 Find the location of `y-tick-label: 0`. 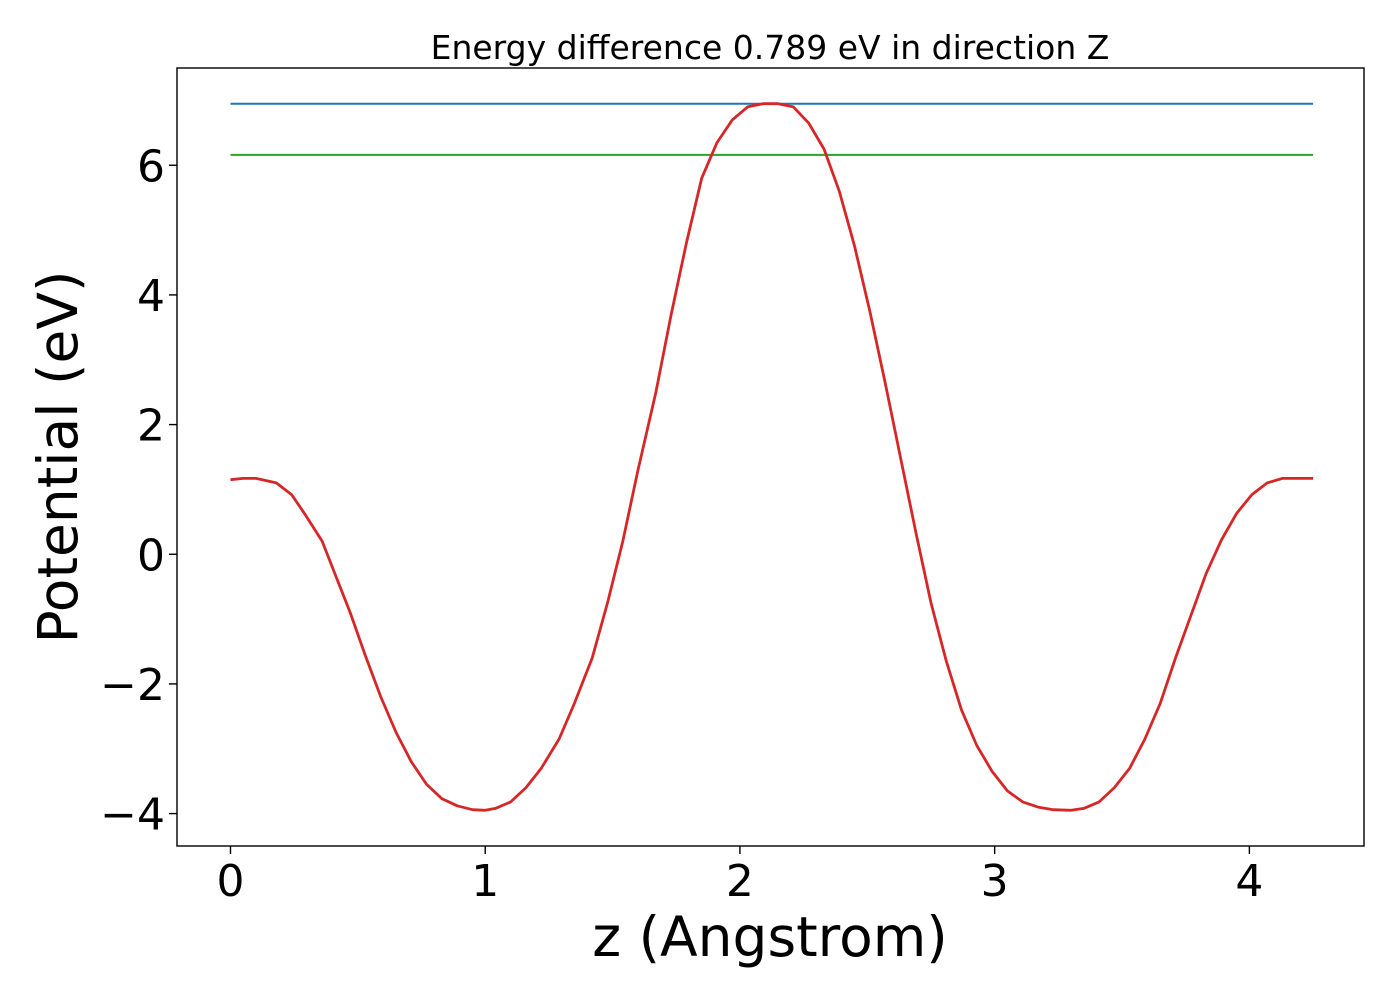

y-tick-label: 0 is located at coordinates (151, 555).